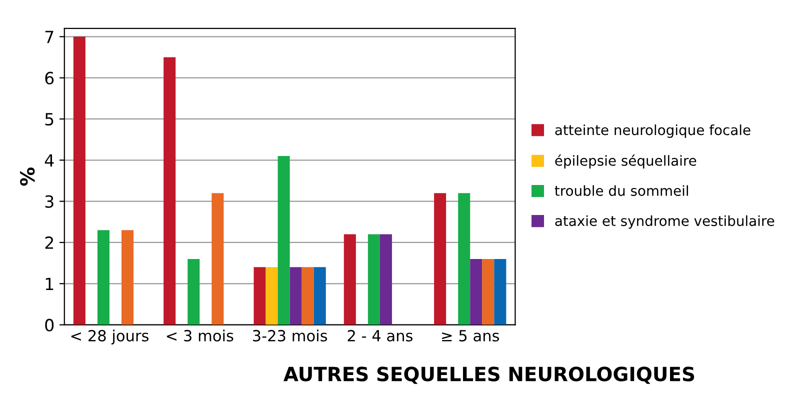 The width and height of the screenshot is (805, 406). What do you see at coordinates (200, 336) in the screenshot?
I see `x-tick-label: < 3 mois` at bounding box center [200, 336].